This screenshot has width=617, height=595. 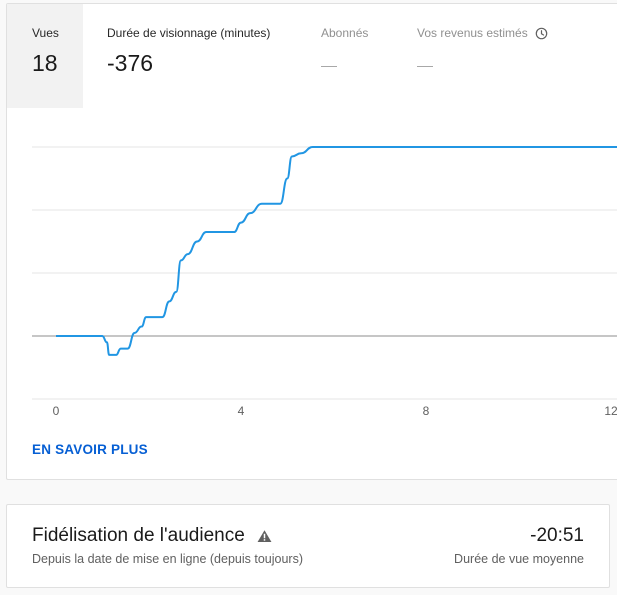 I want to click on retention-title-text: Fidélisation de l'audience, so click(x=138, y=535).